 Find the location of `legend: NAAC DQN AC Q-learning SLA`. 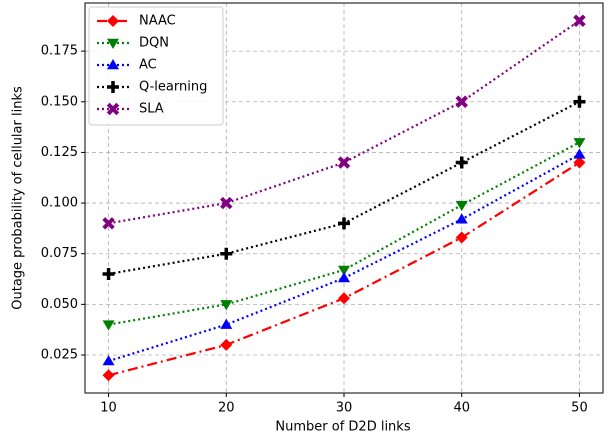

legend: NAAC DQN AC Q-learning SLA is located at coordinates (156, 66).